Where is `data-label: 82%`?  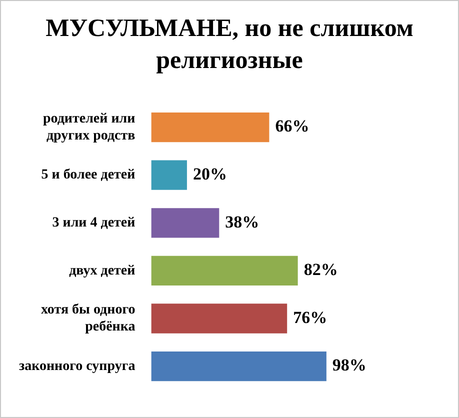
data-label: 82% is located at coordinates (321, 270).